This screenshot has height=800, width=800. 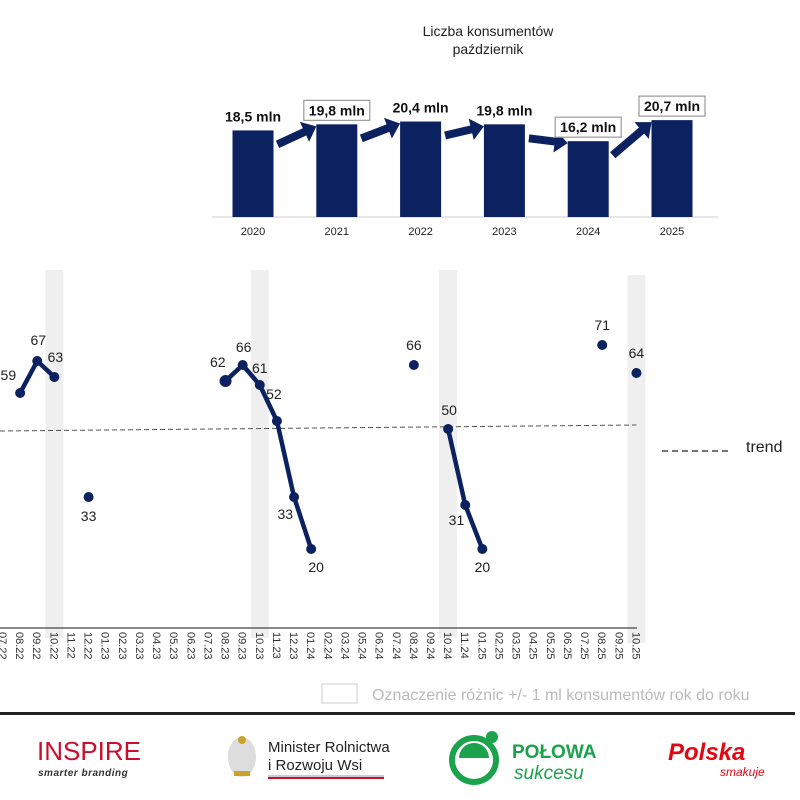 What do you see at coordinates (259, 385) in the screenshot?
I see `data-point-10.23` at bounding box center [259, 385].